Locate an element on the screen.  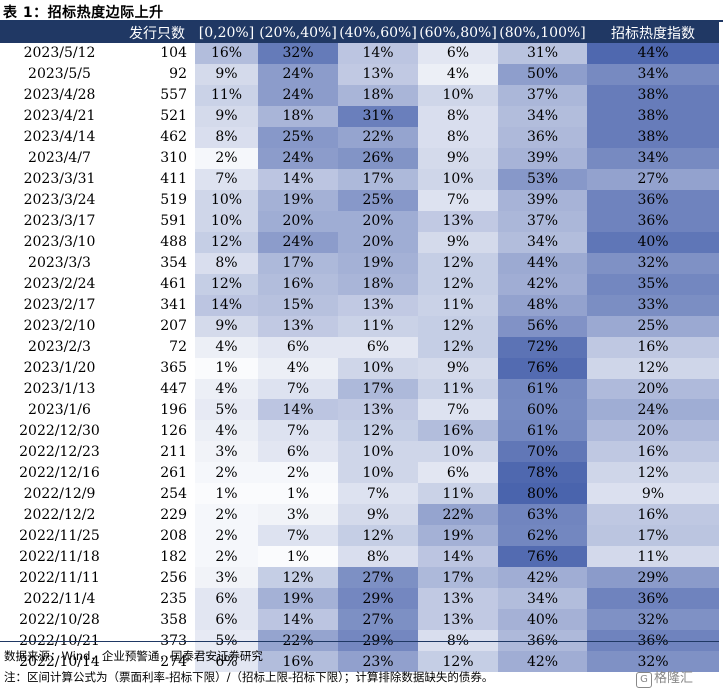
cell-count: 229 is located at coordinates (157, 515).